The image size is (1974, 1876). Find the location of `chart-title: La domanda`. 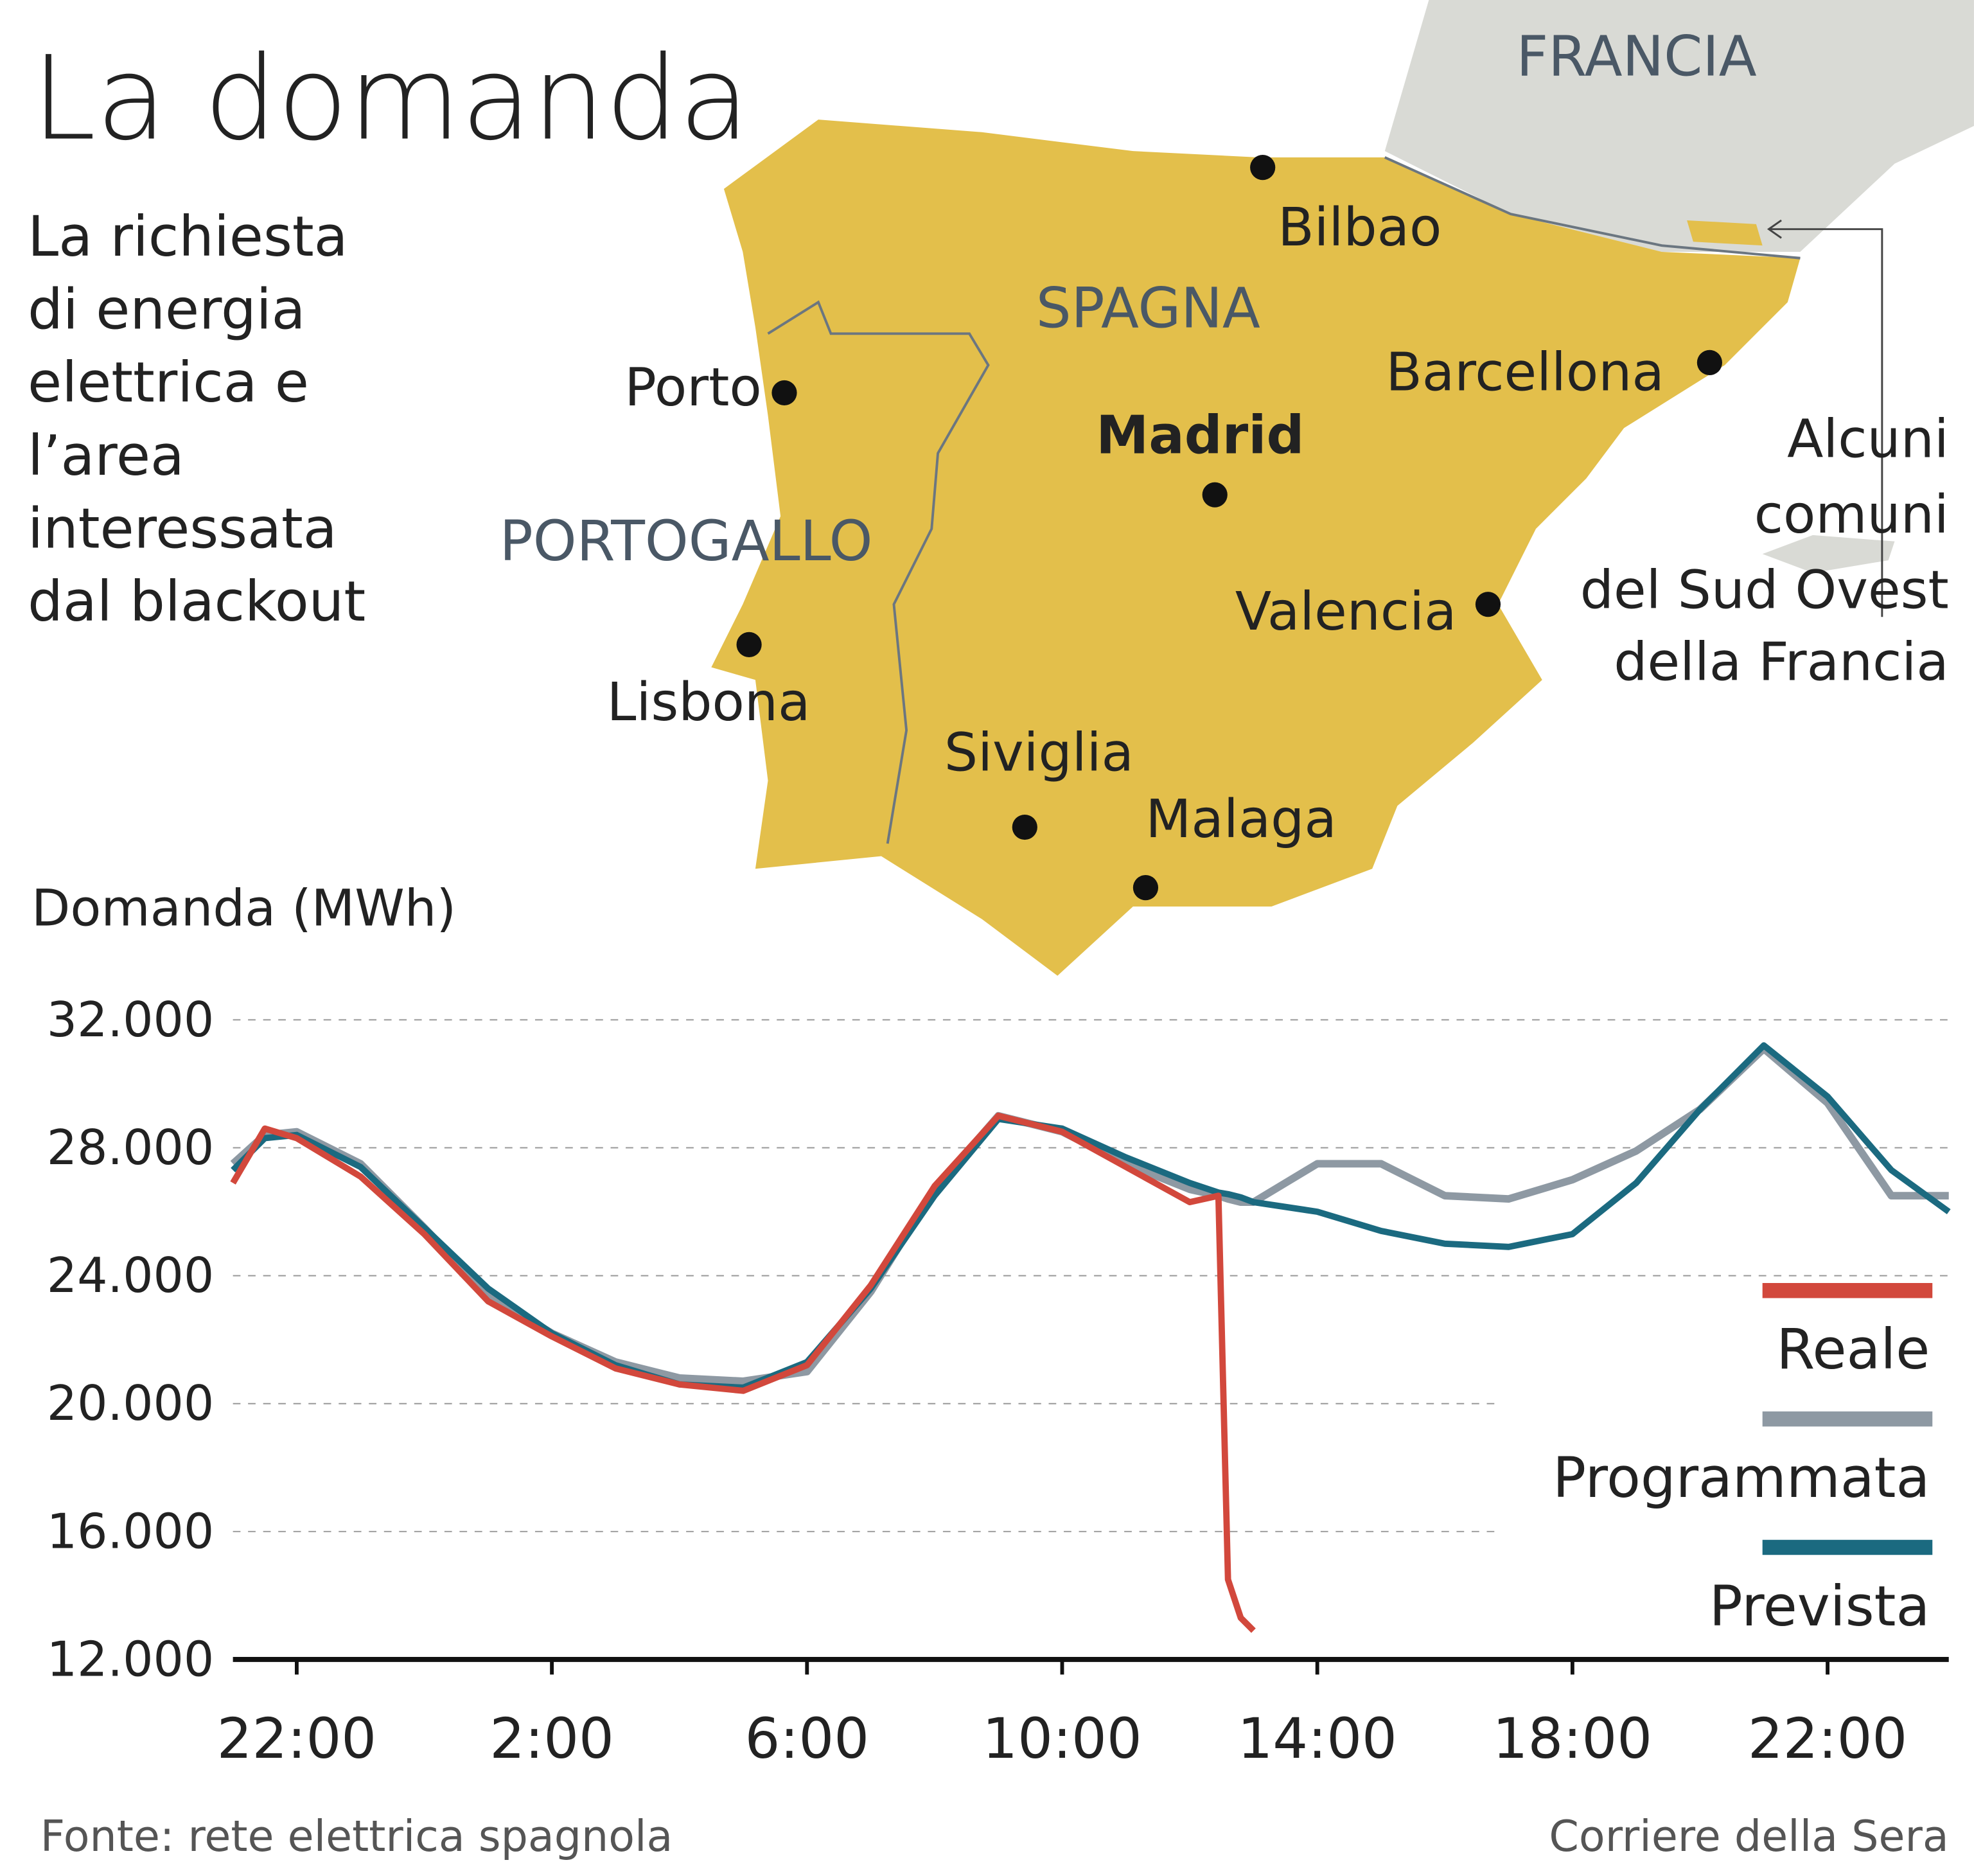

chart-title: La domanda is located at coordinates (391, 98).